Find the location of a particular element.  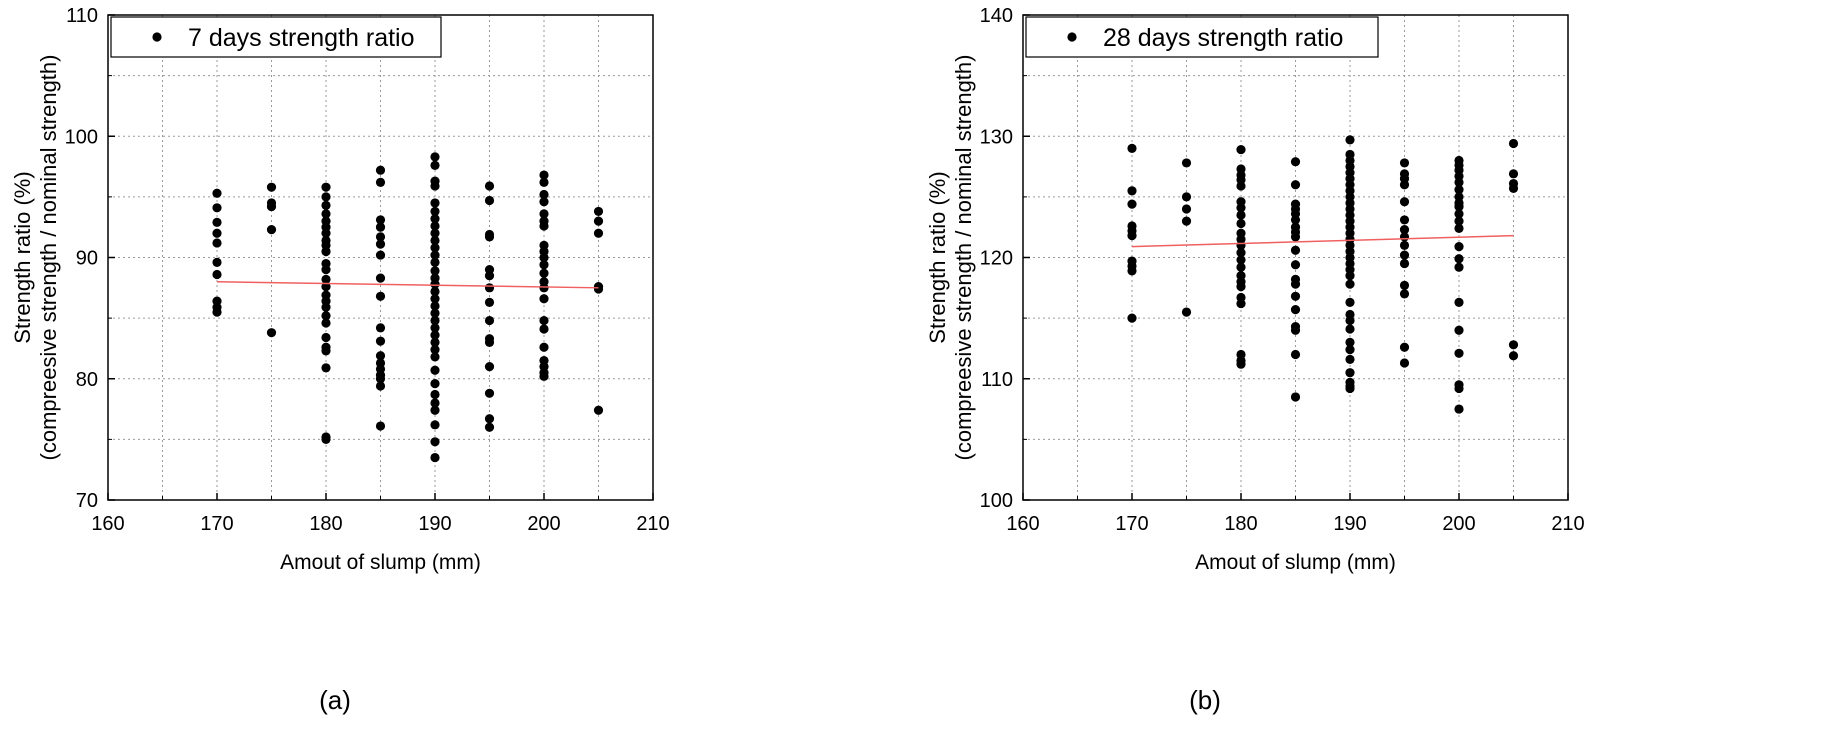

legend: 28 days strength ratio is located at coordinates (1202, 37).